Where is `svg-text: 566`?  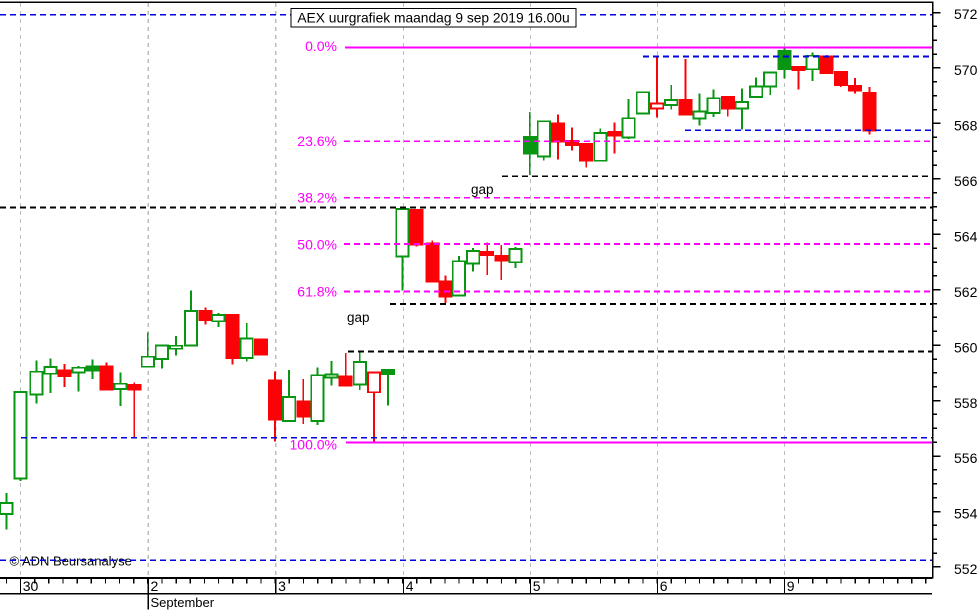 svg-text: 566 is located at coordinates (966, 181).